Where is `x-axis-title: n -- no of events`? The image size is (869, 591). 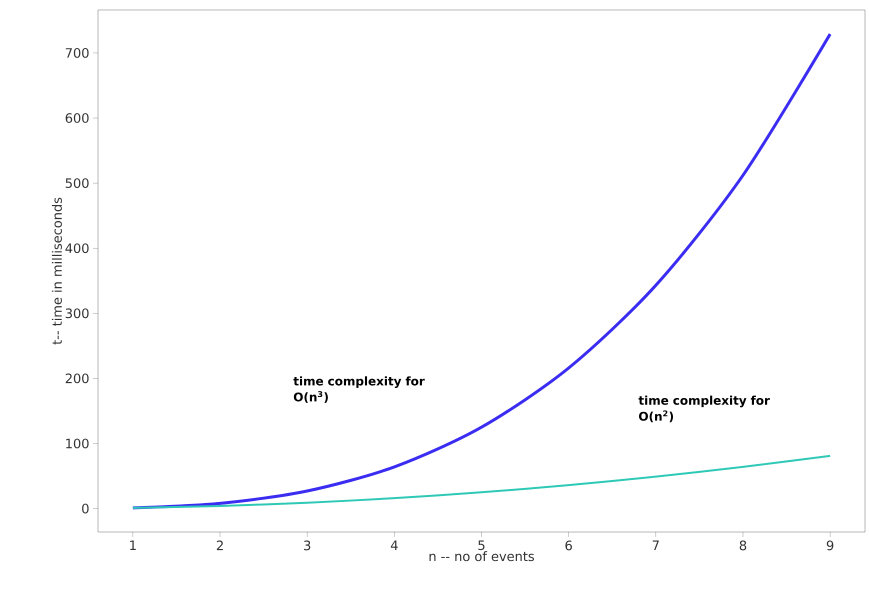 x-axis-title: n -- no of events is located at coordinates (482, 556).